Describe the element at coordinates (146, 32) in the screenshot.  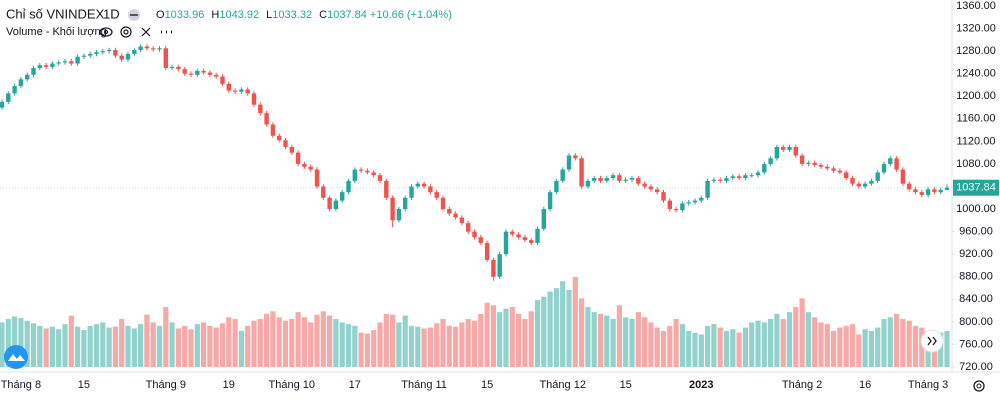
I see `close-icon` at that location.